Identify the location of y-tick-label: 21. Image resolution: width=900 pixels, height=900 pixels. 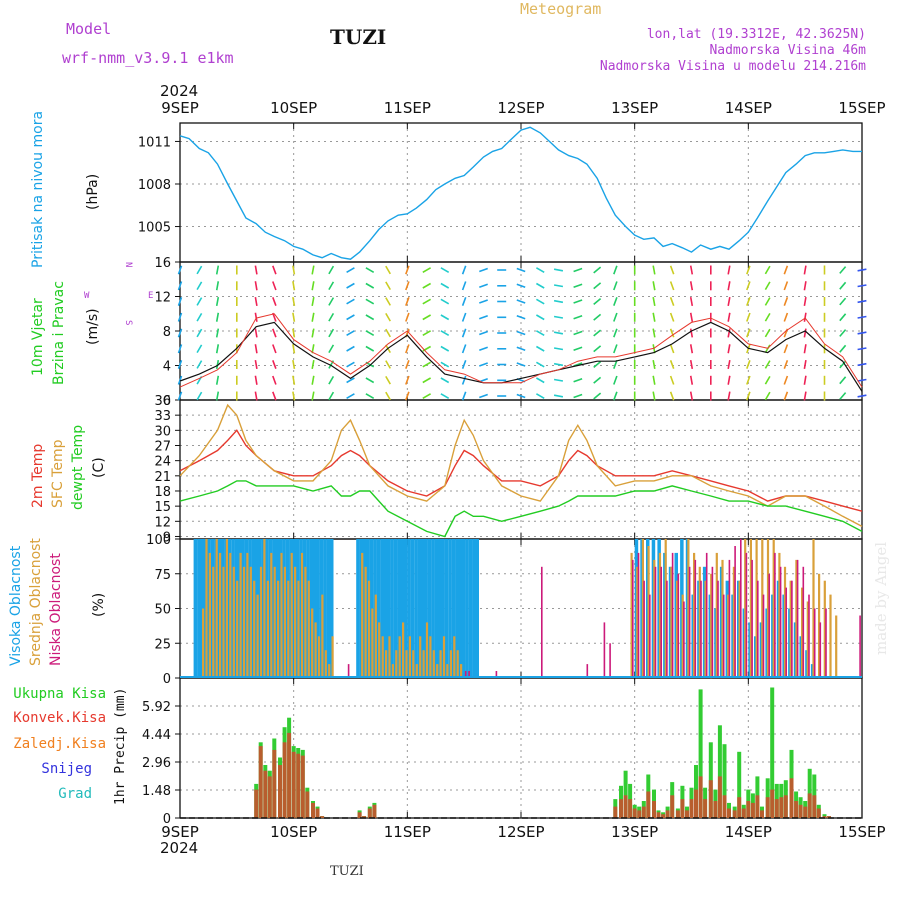
(162, 477).